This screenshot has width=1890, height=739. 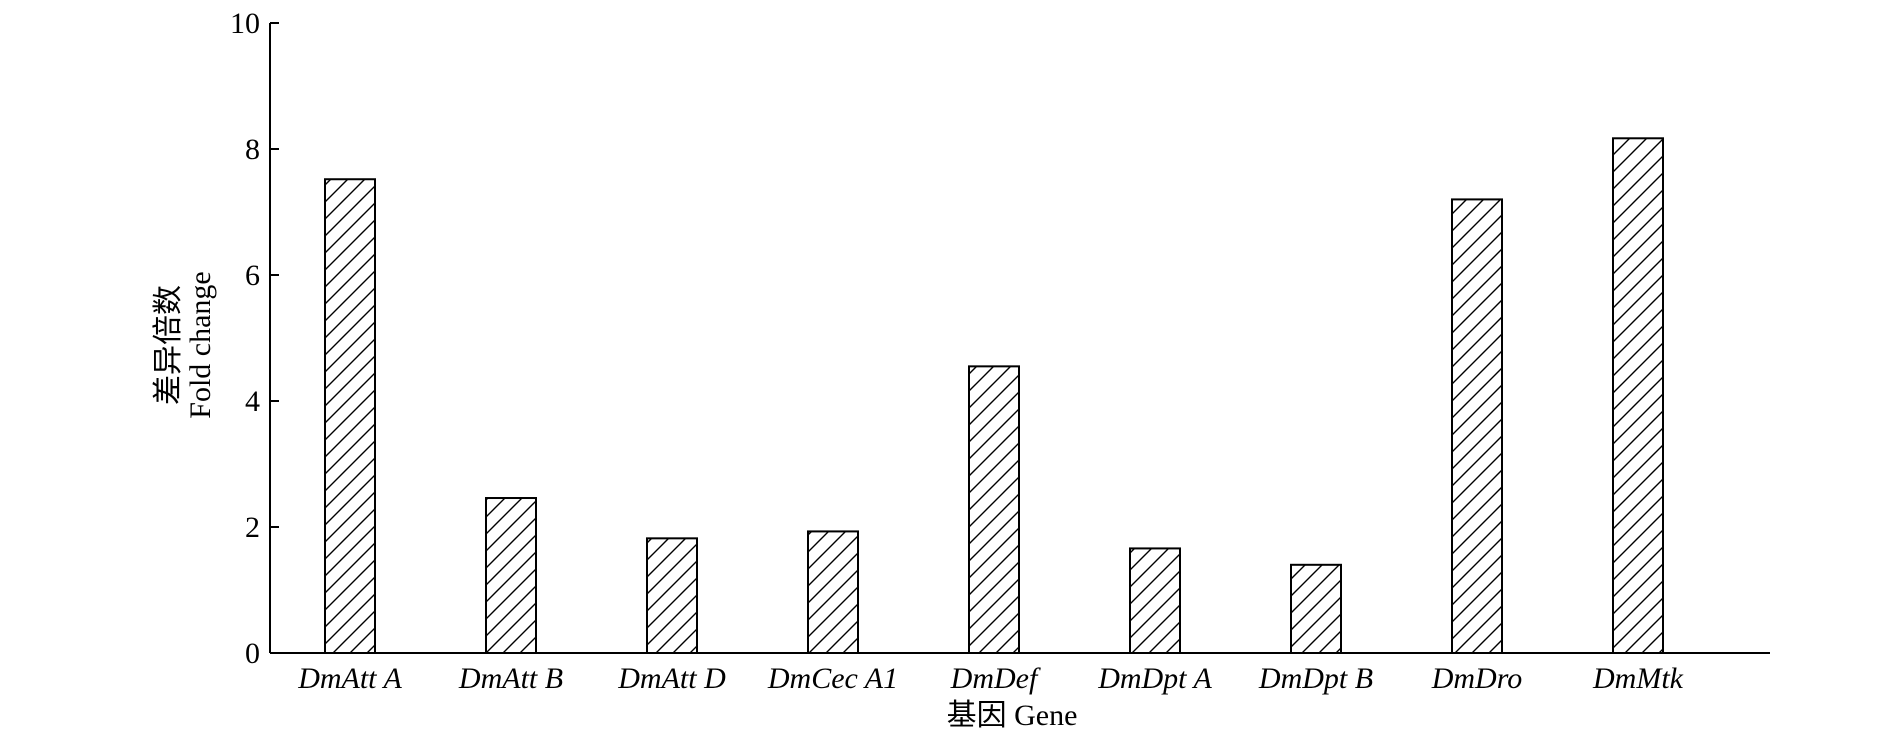 I want to click on bar-dmdpt-a, so click(x=1155, y=600).